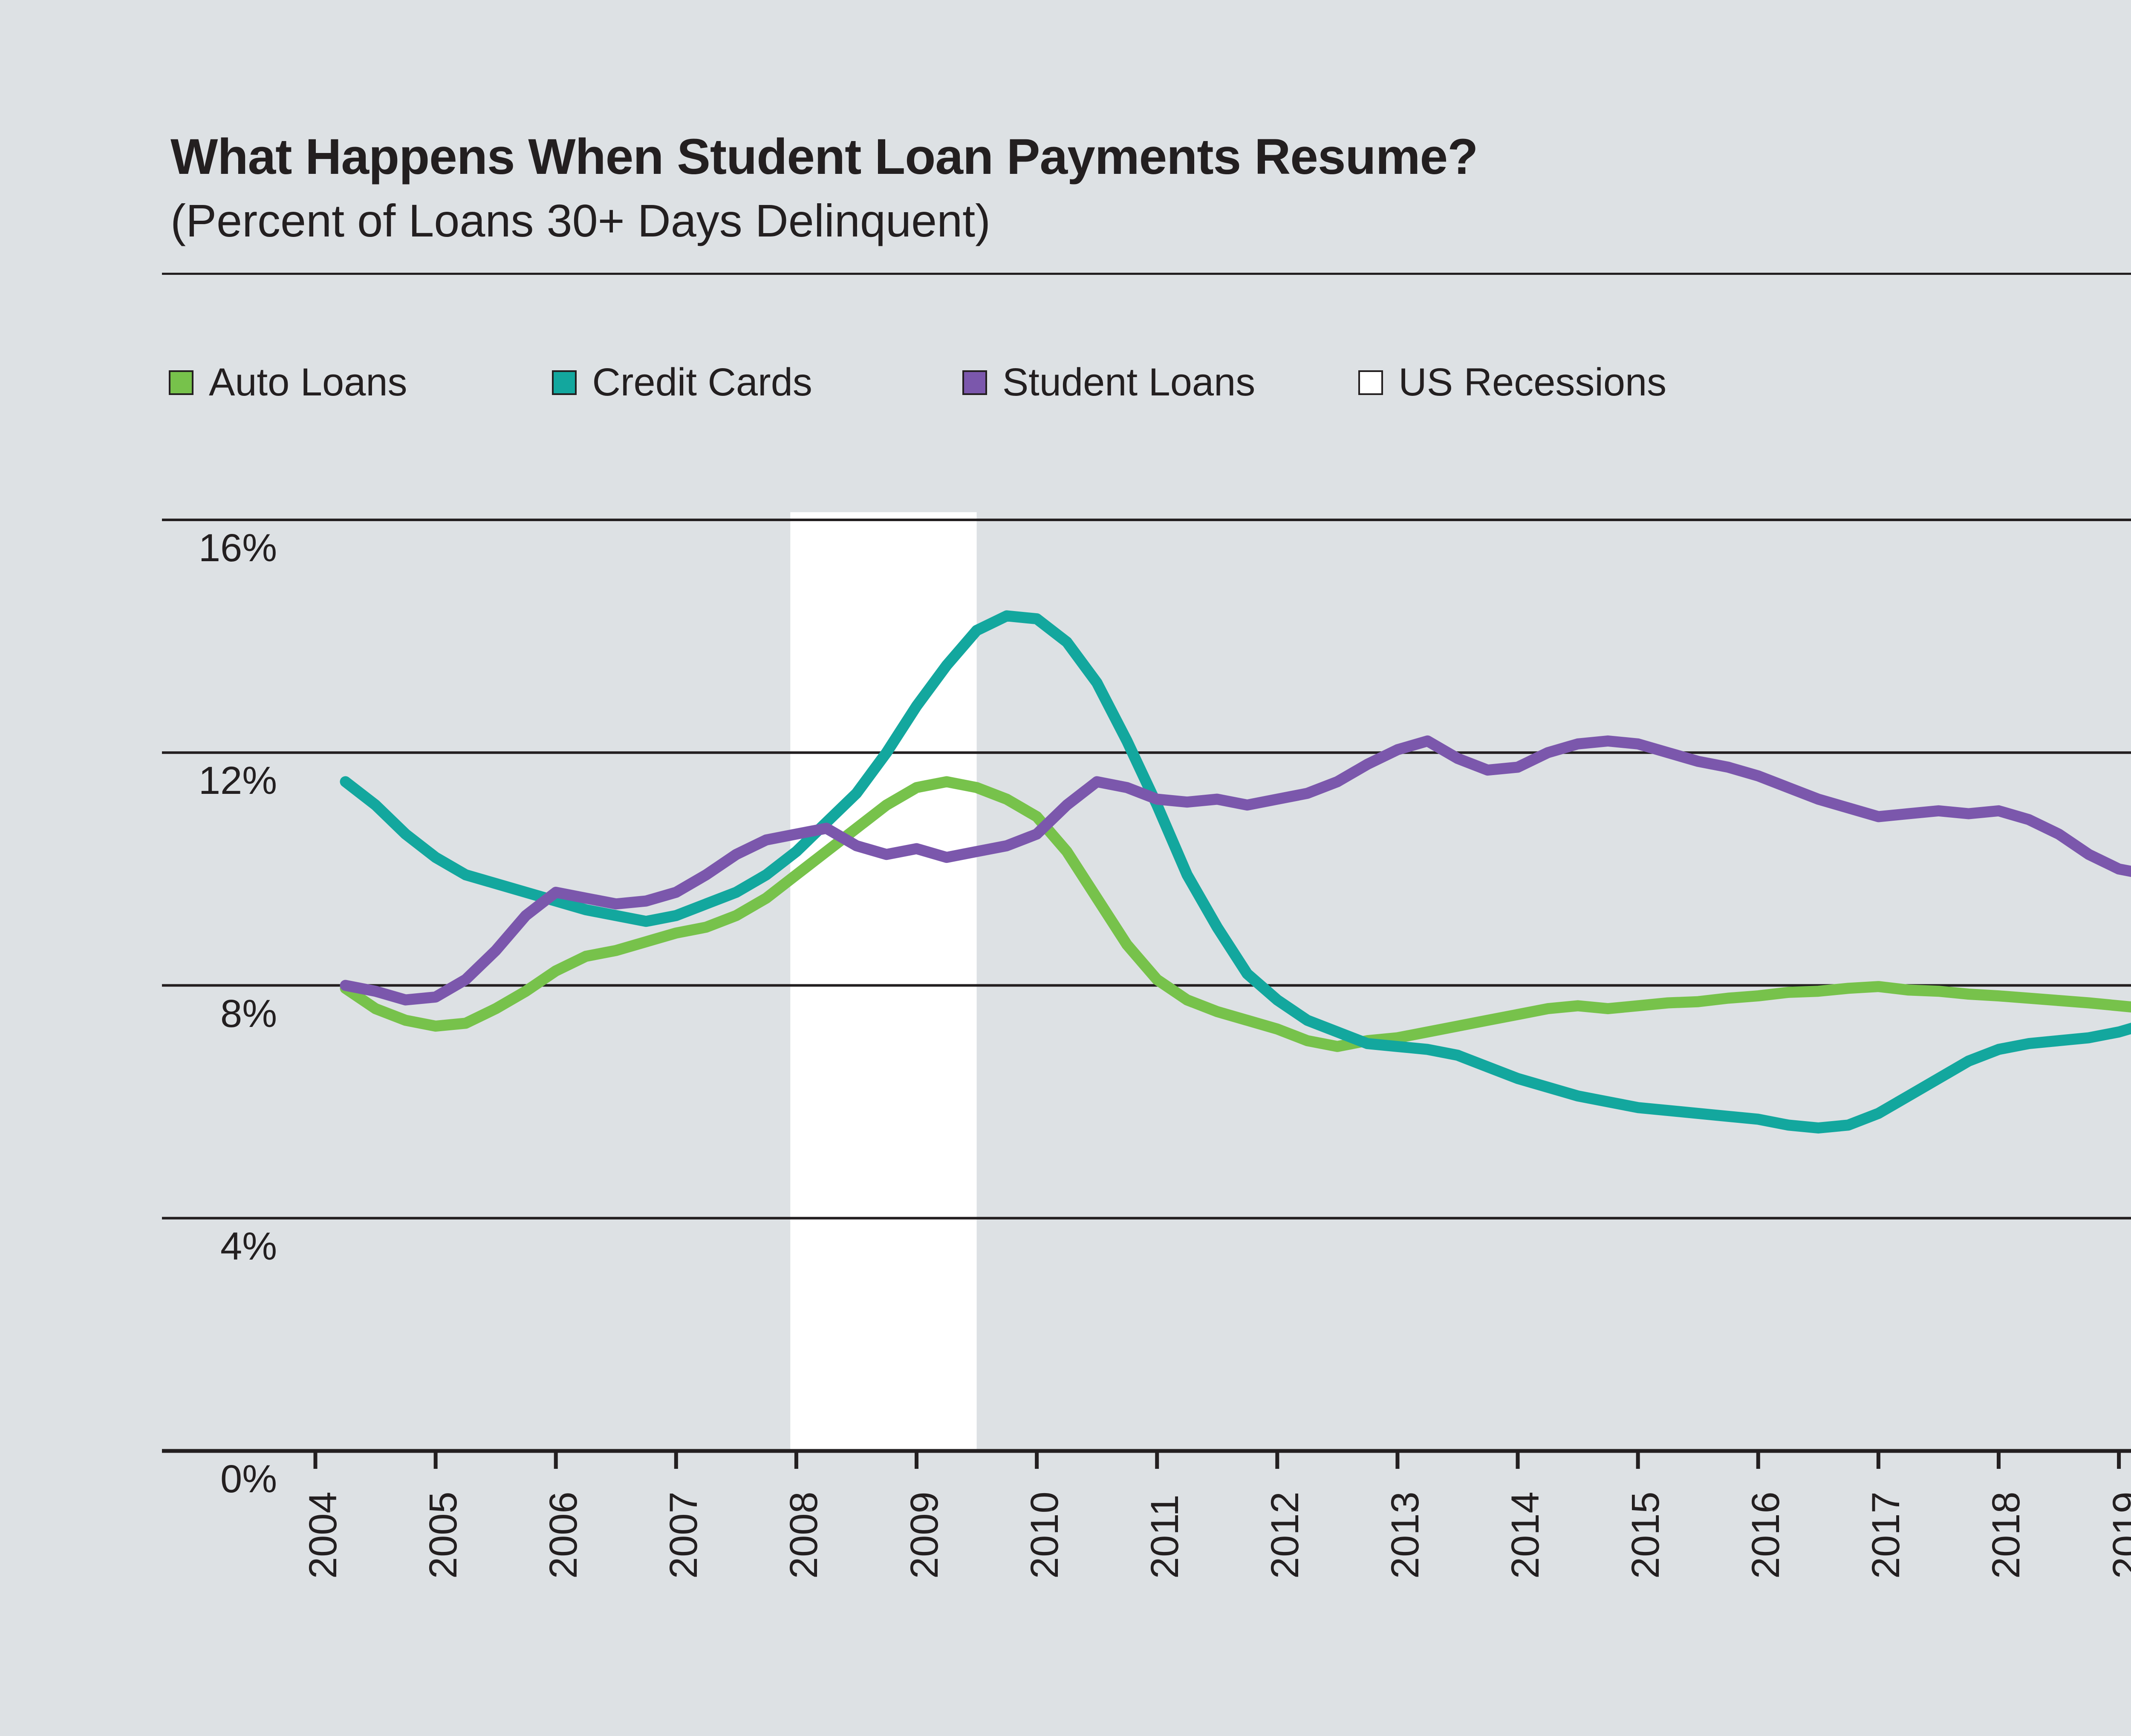 The image size is (2131, 1736). I want to click on y-axis-tick-label: 16%, so click(237, 548).